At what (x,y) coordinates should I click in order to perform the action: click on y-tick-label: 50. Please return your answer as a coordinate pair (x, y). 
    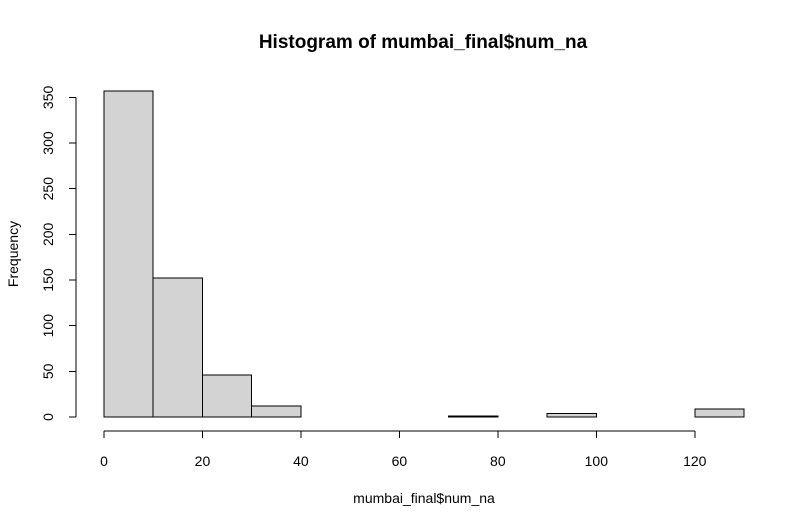
    Looking at the image, I should click on (48, 371).